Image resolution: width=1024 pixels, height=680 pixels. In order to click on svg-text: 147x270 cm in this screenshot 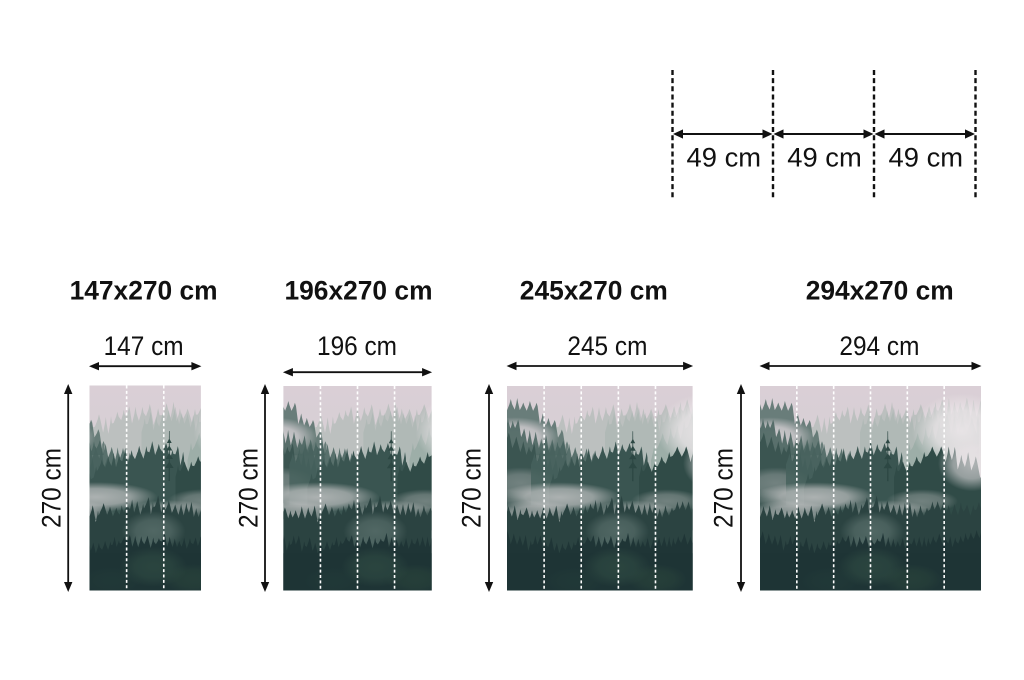, I will do `click(144, 291)`.